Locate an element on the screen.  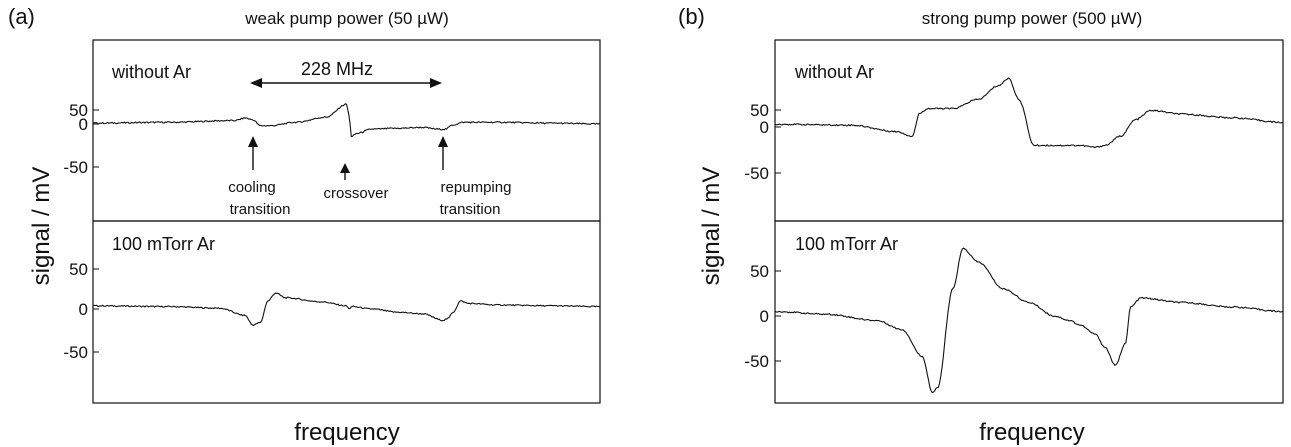
panel-b-bottom-label: 100 mTorr Ar is located at coordinates (846, 244).